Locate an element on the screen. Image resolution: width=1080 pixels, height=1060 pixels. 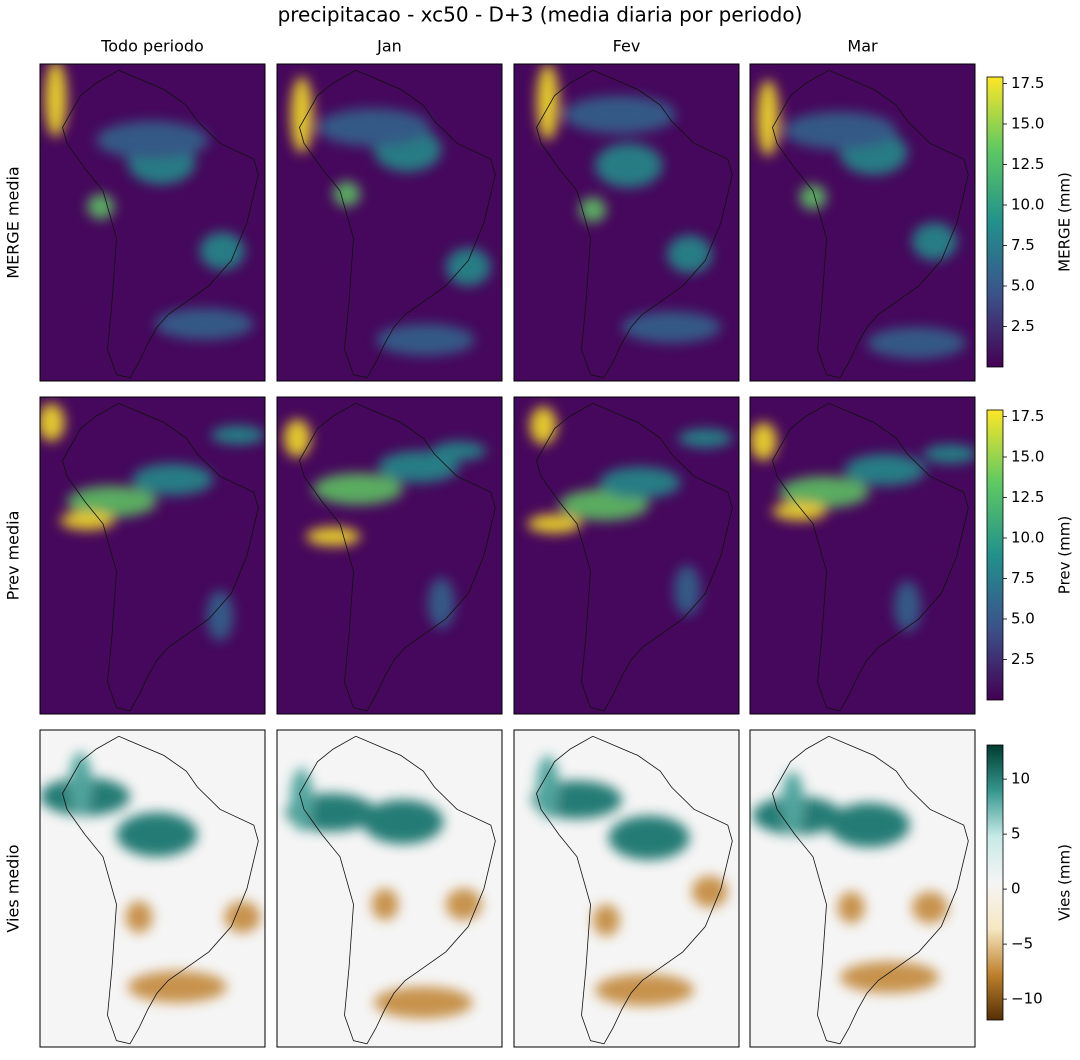
colorbar-tick-label: 5 is located at coordinates (1016, 834).